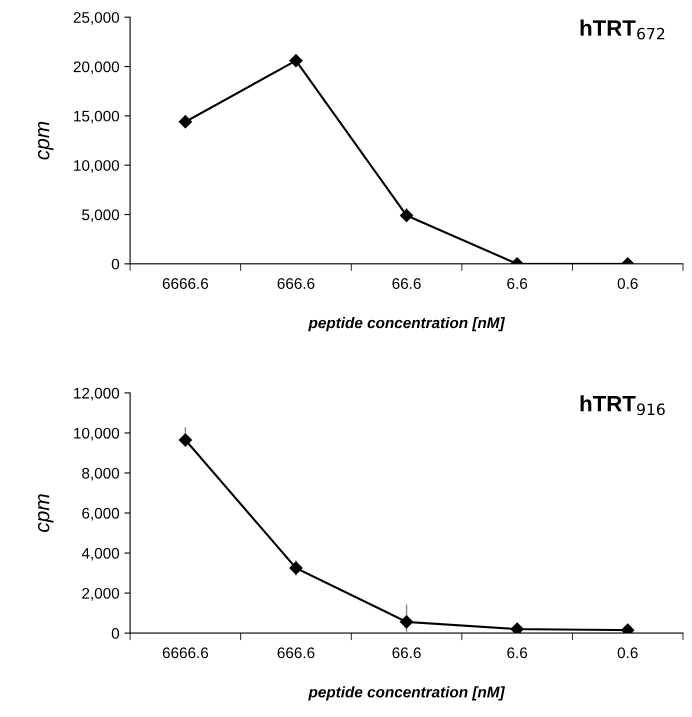  I want to click on y-tick-label: 12,000, so click(97, 394).